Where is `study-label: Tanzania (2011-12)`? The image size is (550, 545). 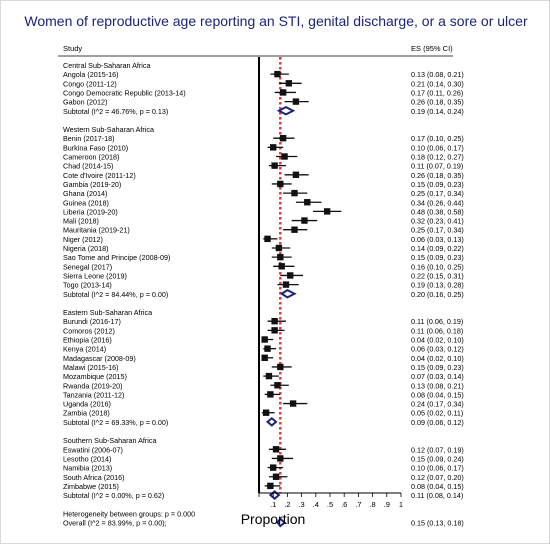 study-label: Tanzania (2011-12) is located at coordinates (93, 394).